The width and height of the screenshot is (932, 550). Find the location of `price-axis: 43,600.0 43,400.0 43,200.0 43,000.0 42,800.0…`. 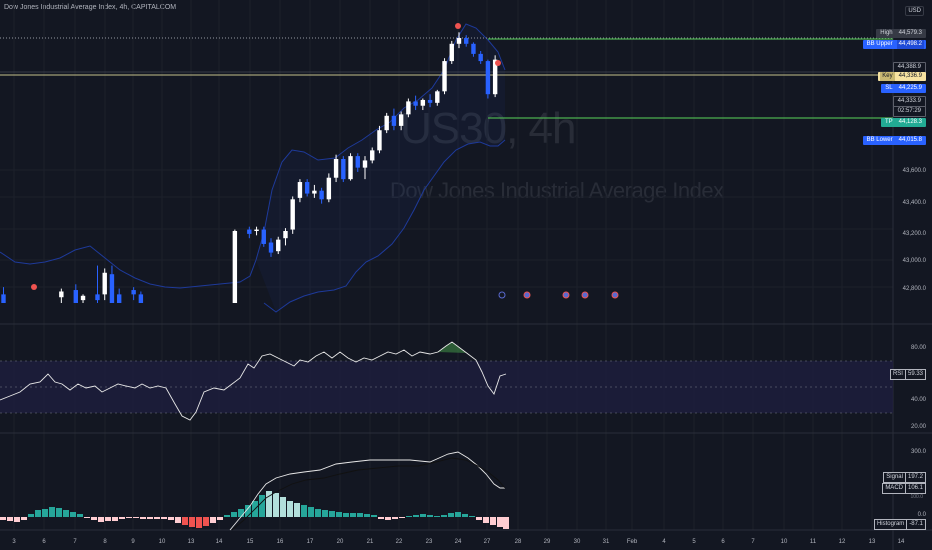

price-axis: 43,600.0 43,400.0 43,200.0 43,000.0 42,800.0… is located at coordinates (915, 343).